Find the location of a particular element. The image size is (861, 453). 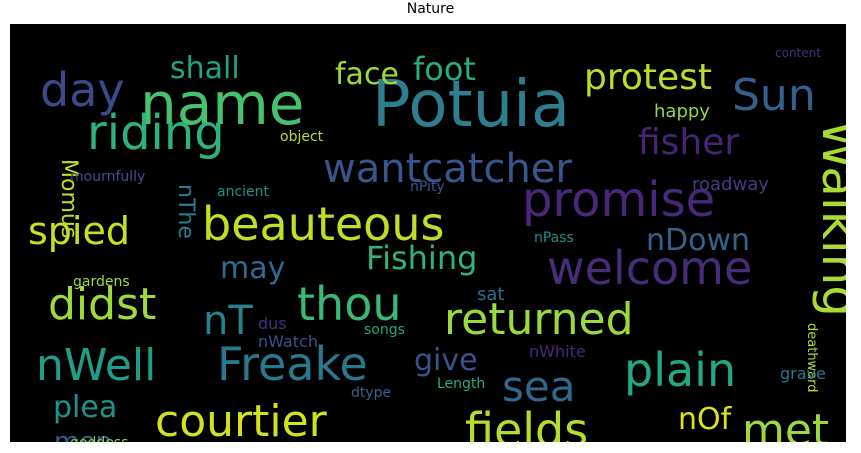

word-courtier: courtier is located at coordinates (241, 419).